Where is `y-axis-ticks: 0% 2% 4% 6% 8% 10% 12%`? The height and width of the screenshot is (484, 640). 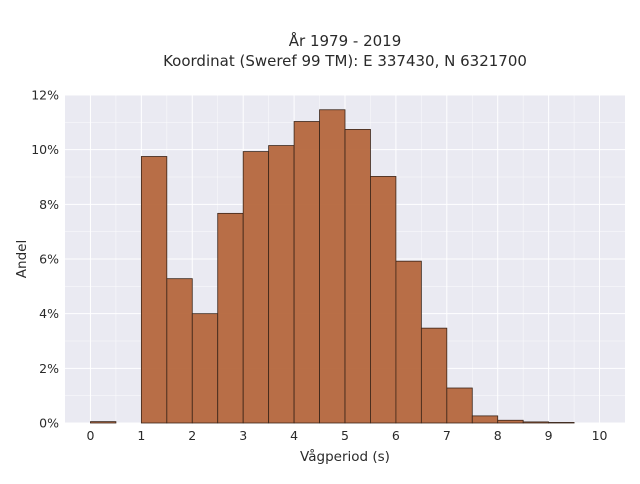
y-axis-ticks: 0% 2% 4% 6% 8% 10% 12% is located at coordinates (45, 259).